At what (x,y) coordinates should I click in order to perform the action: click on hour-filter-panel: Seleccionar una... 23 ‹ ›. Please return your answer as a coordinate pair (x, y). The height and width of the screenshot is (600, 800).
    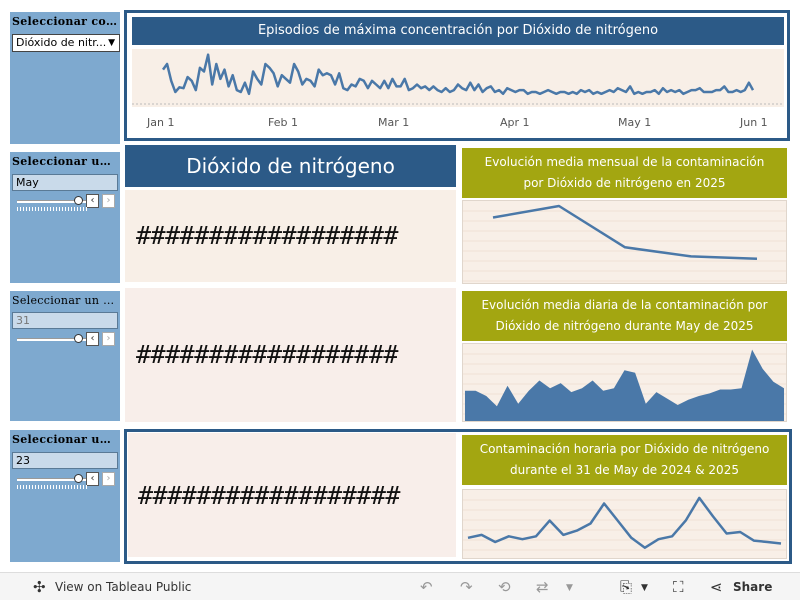
    Looking at the image, I should click on (65, 496).